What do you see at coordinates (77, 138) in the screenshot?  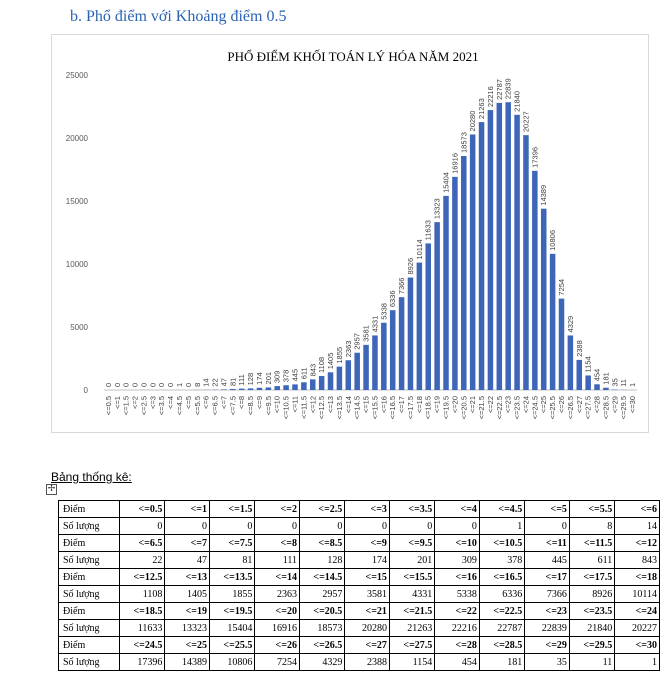 I see `y-tick-label: 20000` at bounding box center [77, 138].